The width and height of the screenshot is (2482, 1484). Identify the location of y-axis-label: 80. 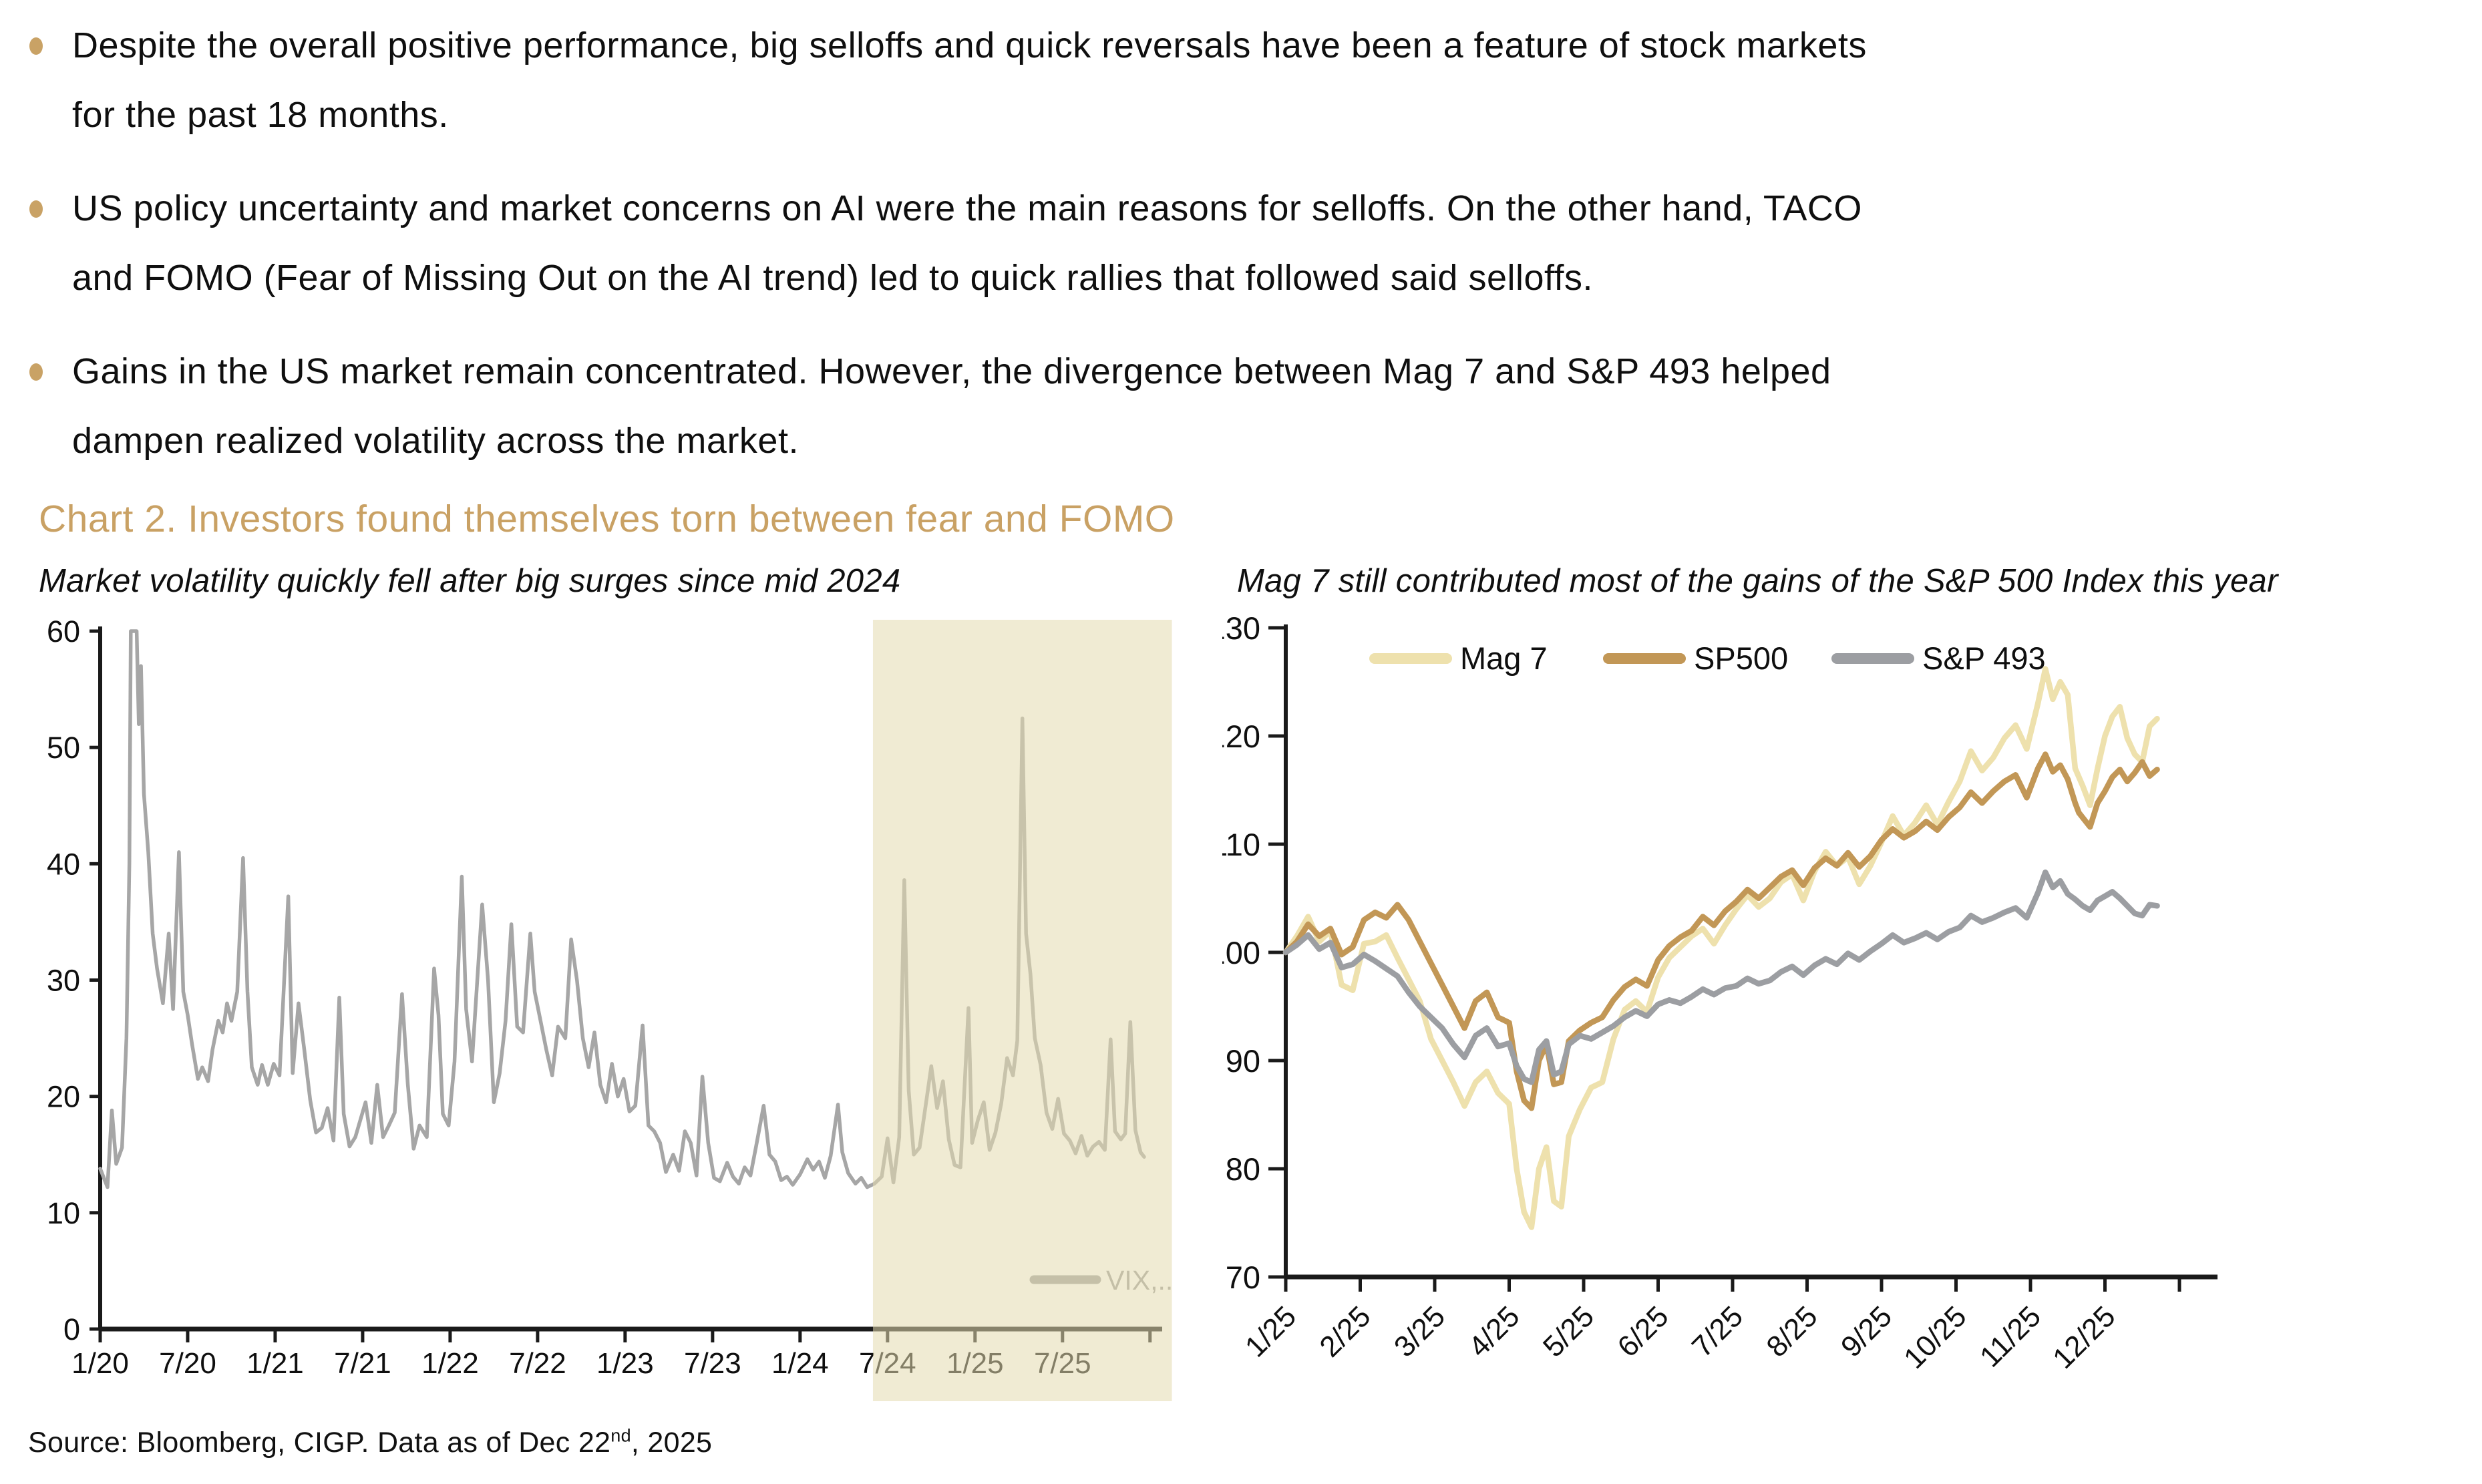
(1243, 1169).